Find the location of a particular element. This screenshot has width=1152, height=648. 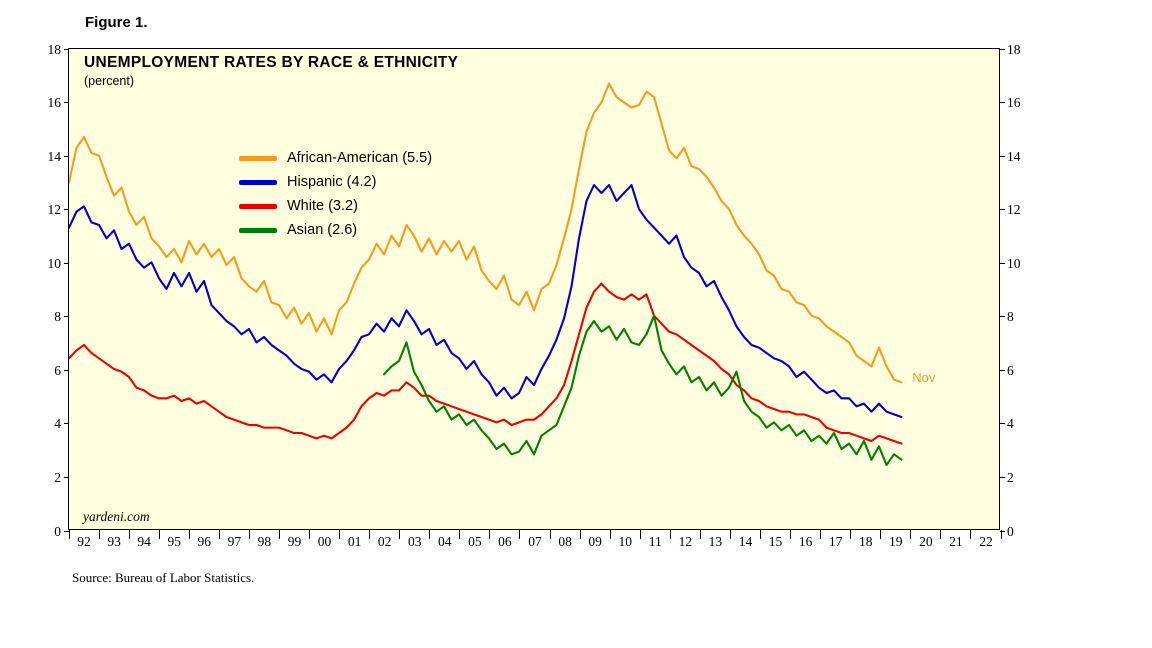

legend-swatch-african-american is located at coordinates (258, 158).